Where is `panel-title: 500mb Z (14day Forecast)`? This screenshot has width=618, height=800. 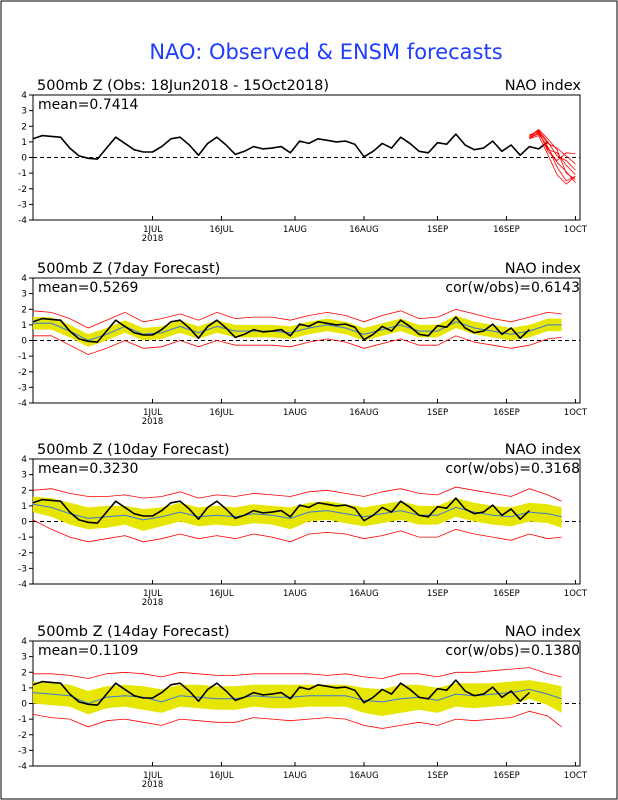
panel-title: 500mb Z (14day Forecast) is located at coordinates (133, 632).